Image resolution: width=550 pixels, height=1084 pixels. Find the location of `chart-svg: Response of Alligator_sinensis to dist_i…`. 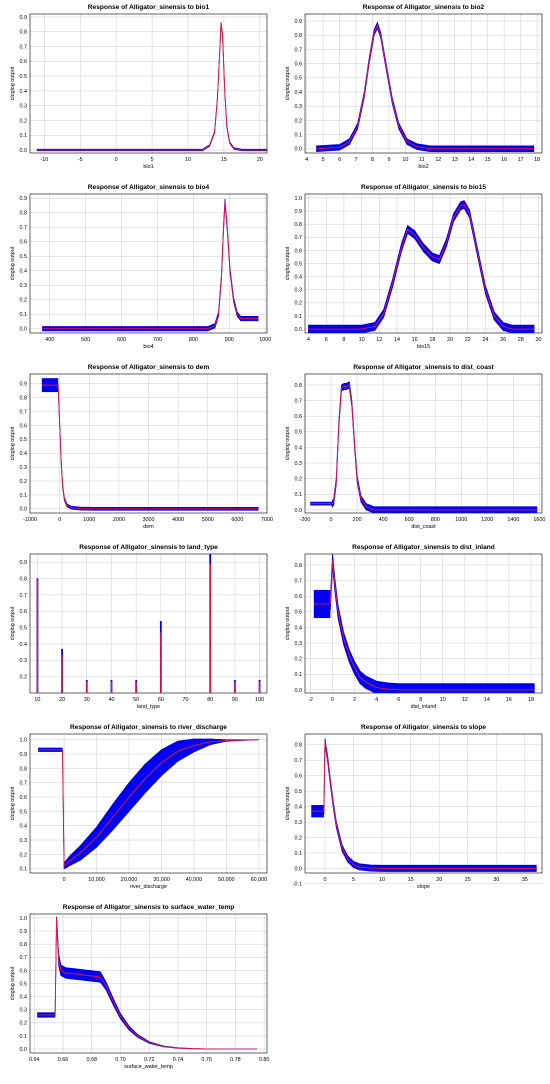

chart-svg: Response of Alligator_sinensis to dist_i… is located at coordinates (414, 627).